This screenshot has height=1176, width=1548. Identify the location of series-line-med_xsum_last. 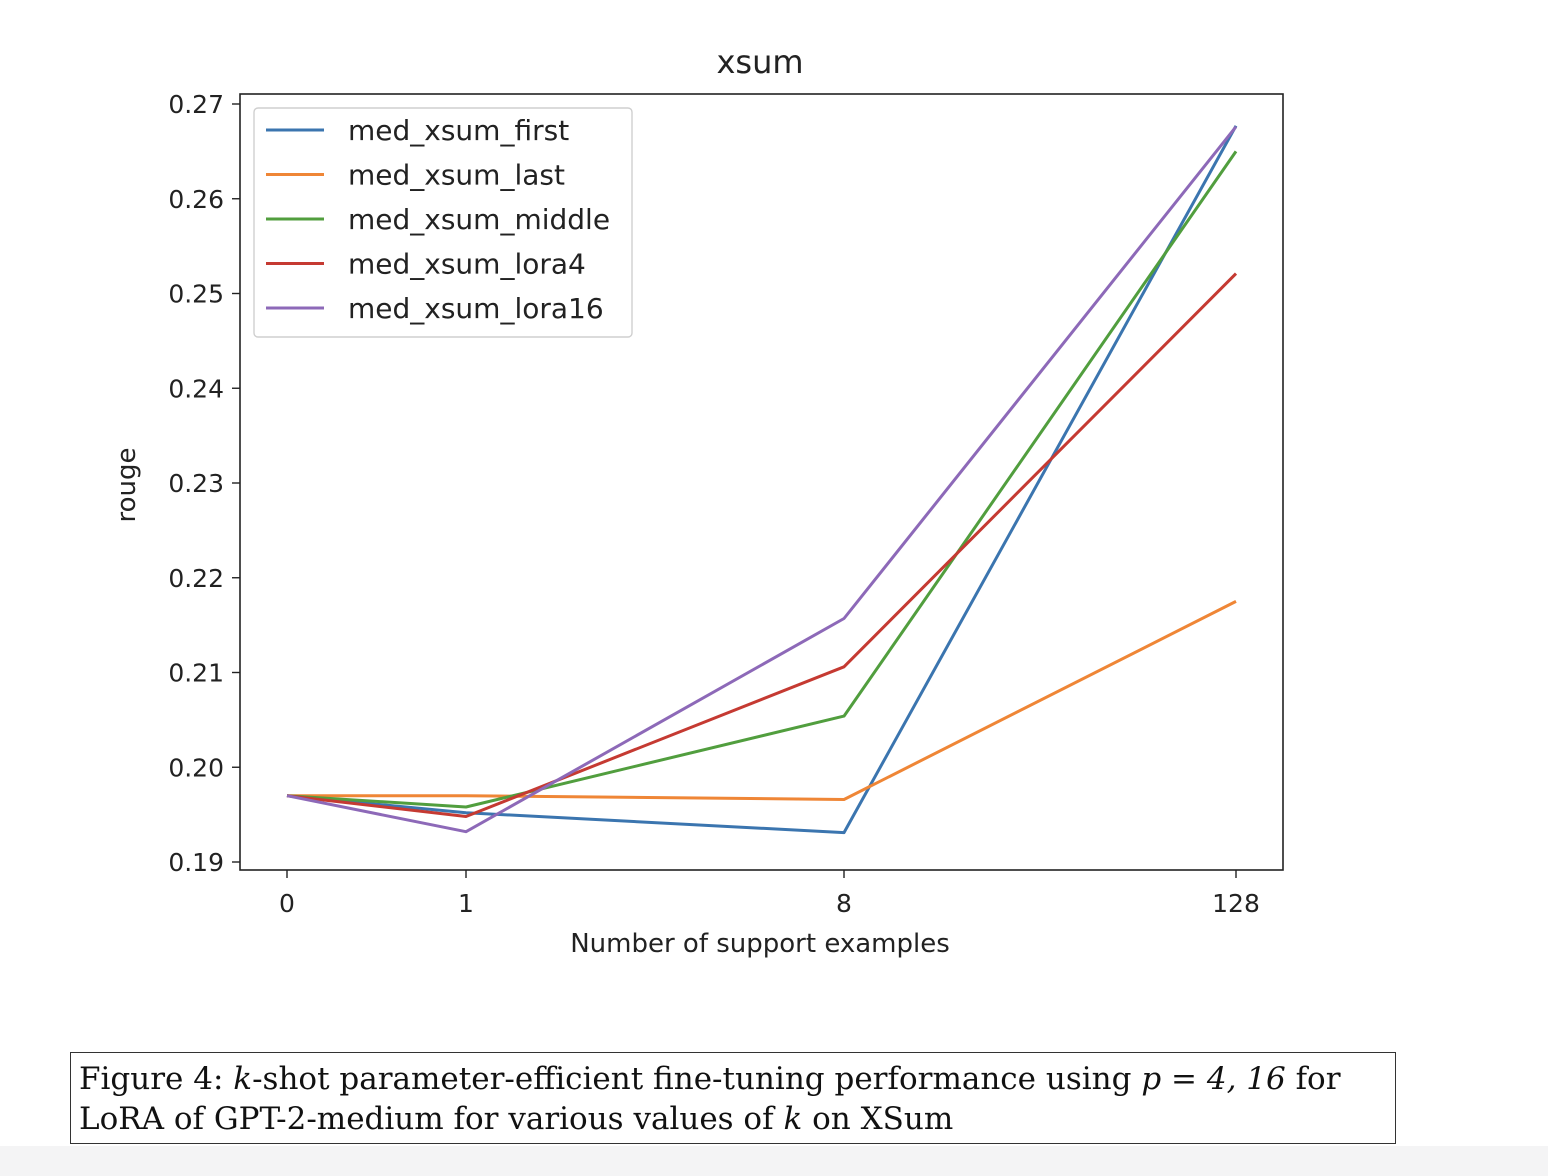
(762, 700).